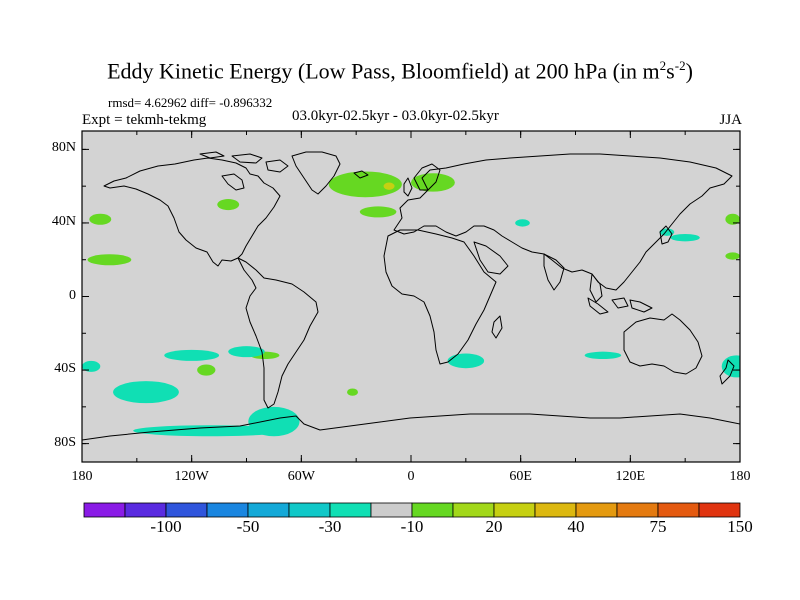  Describe the element at coordinates (440, 297) in the screenshot. I see `coast-africa` at that location.